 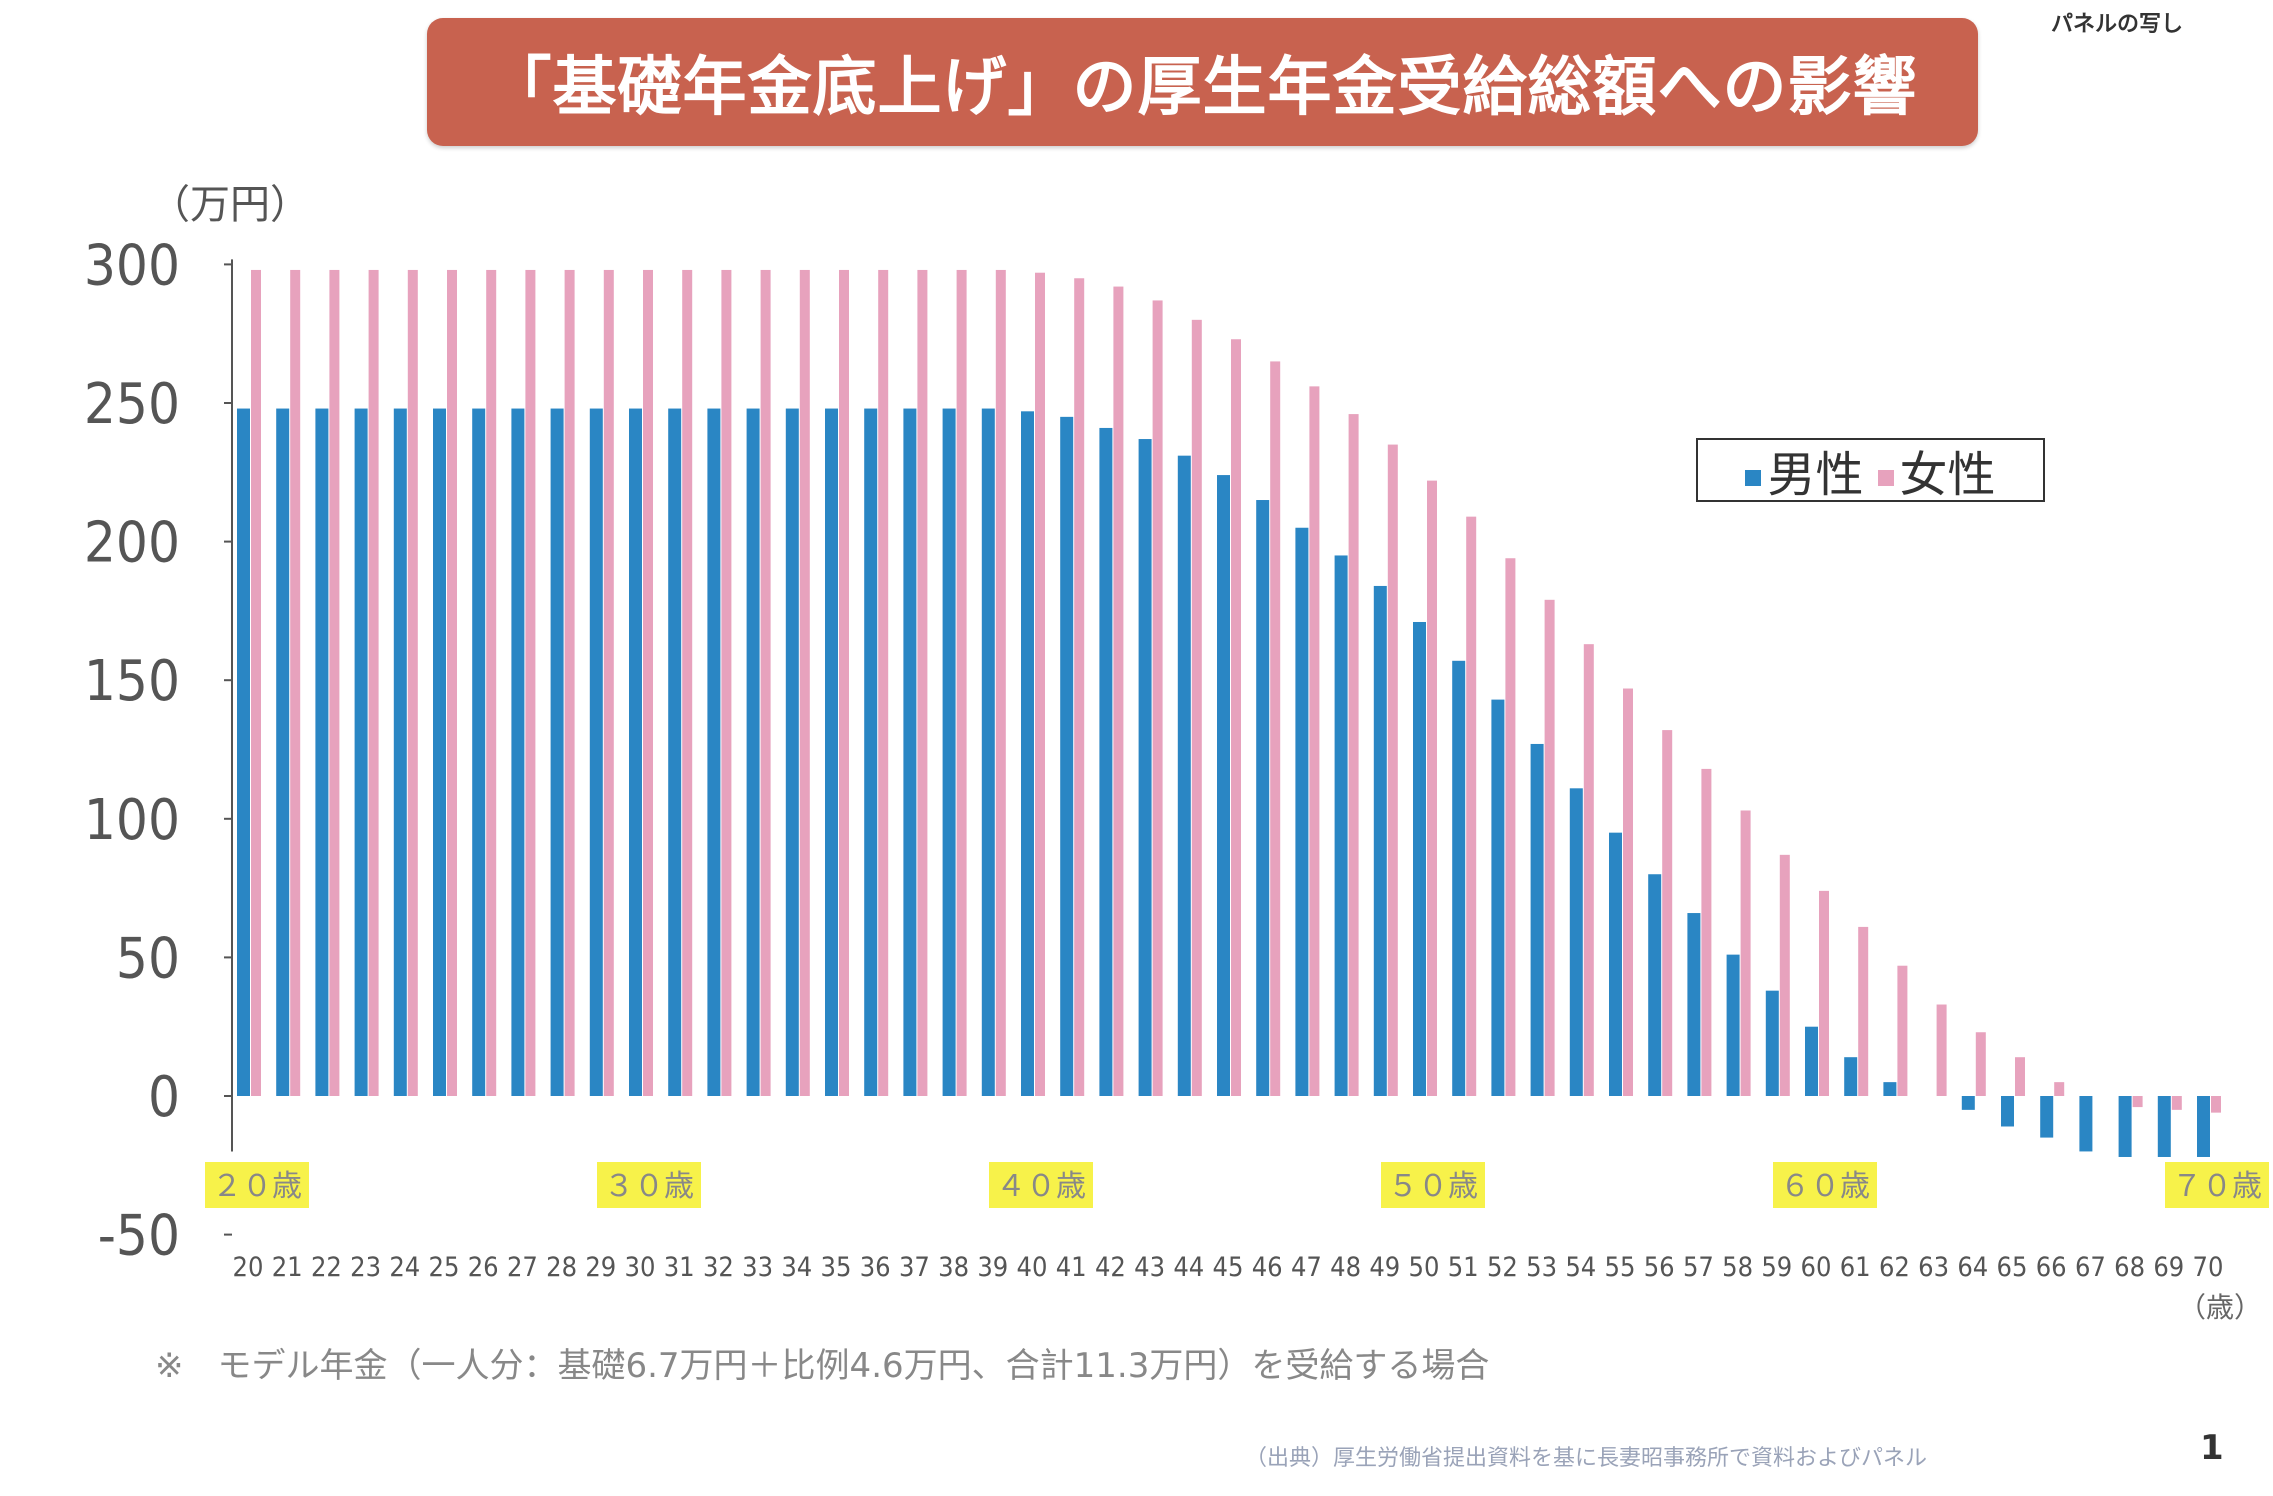 I want to click on x-tick-label: 46, so click(x=1267, y=1267).